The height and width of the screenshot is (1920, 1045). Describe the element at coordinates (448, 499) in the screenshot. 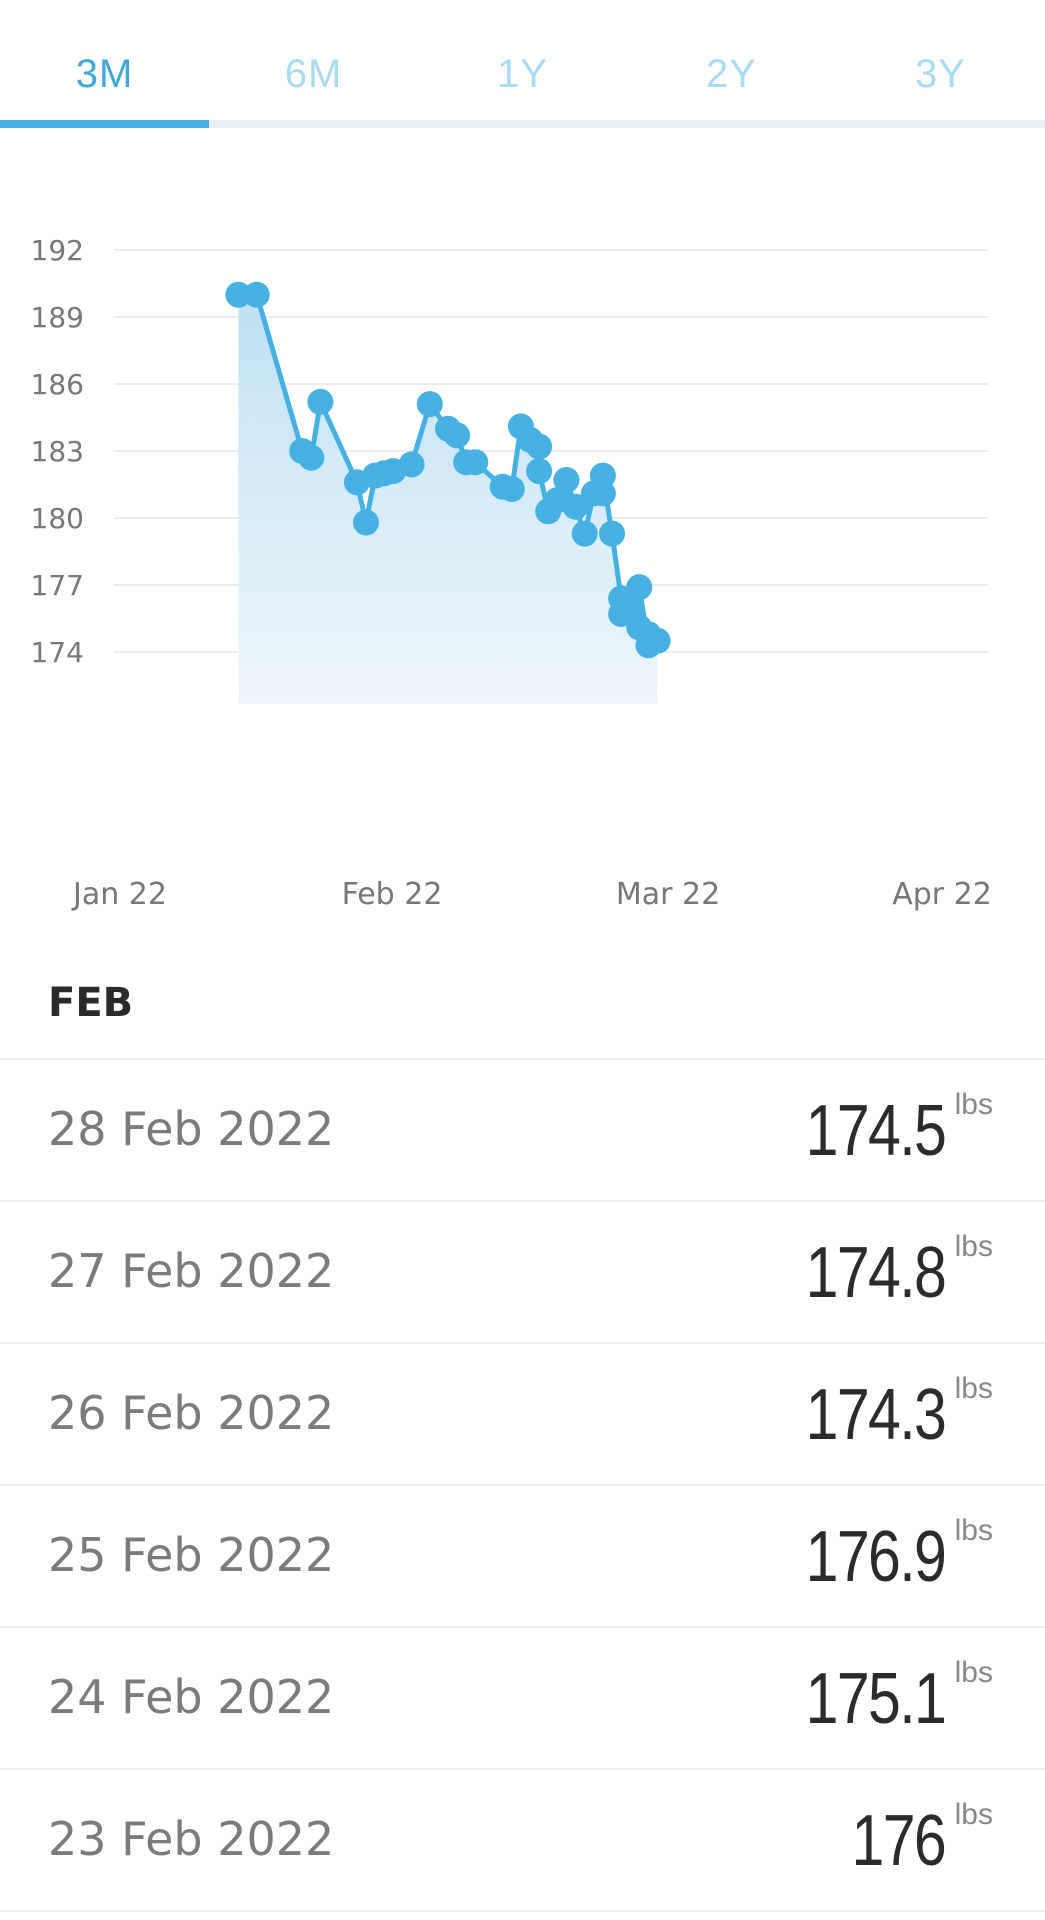

I see `series-area` at that location.